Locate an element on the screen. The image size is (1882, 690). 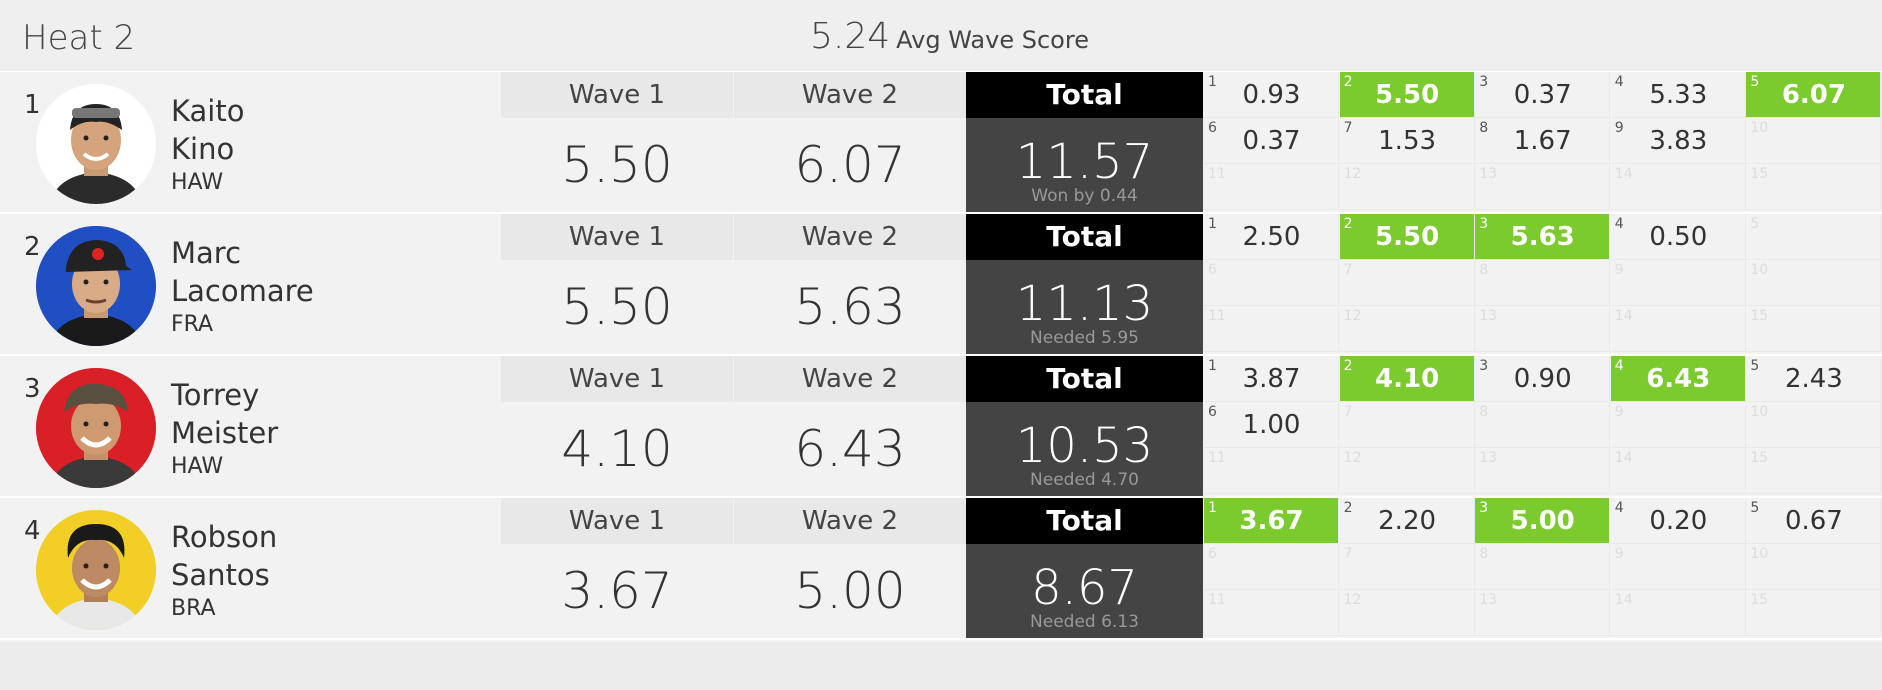
wave1-column: Wave 1 4.10 is located at coordinates (617, 426).